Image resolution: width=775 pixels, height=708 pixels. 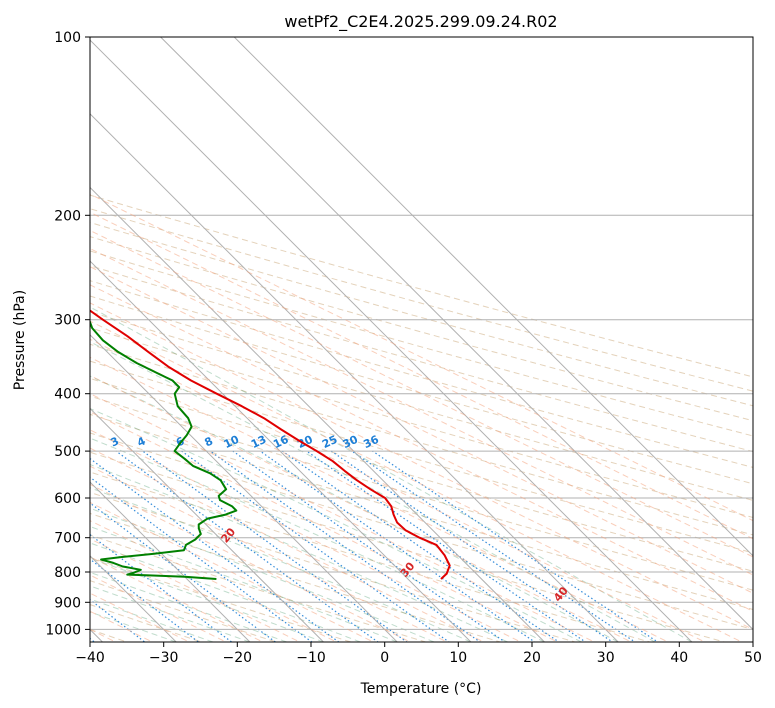 What do you see at coordinates (164, 449) in the screenshot?
I see `dewpoint-profile` at bounding box center [164, 449].